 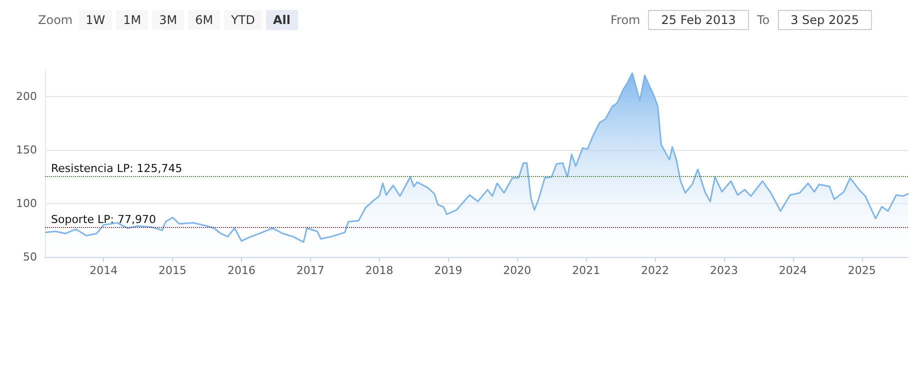 I want to click on date-range-fields: From 25 Feb 2013 To 3 Sep 2025, so click(x=741, y=20).